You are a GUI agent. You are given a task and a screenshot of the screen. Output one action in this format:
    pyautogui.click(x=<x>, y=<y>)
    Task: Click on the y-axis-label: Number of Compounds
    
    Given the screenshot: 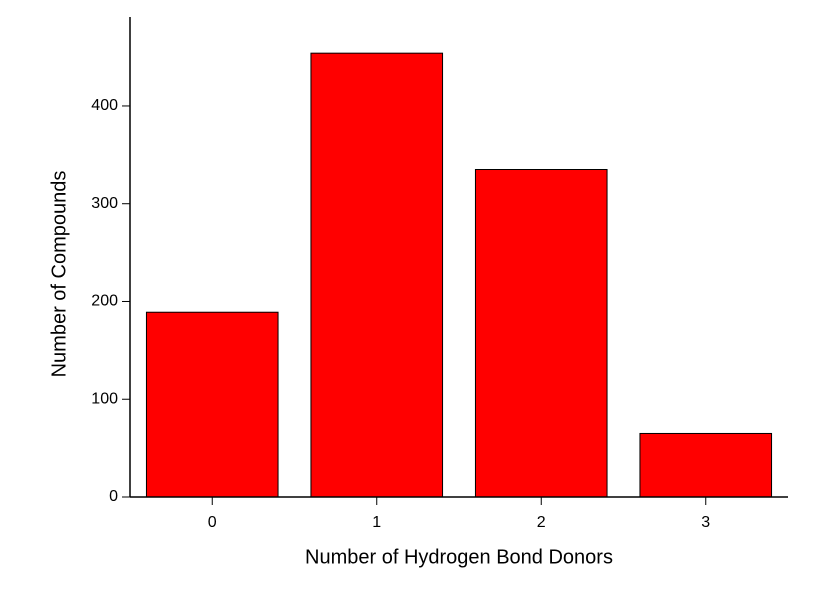 What is the action you would take?
    pyautogui.click(x=59, y=274)
    